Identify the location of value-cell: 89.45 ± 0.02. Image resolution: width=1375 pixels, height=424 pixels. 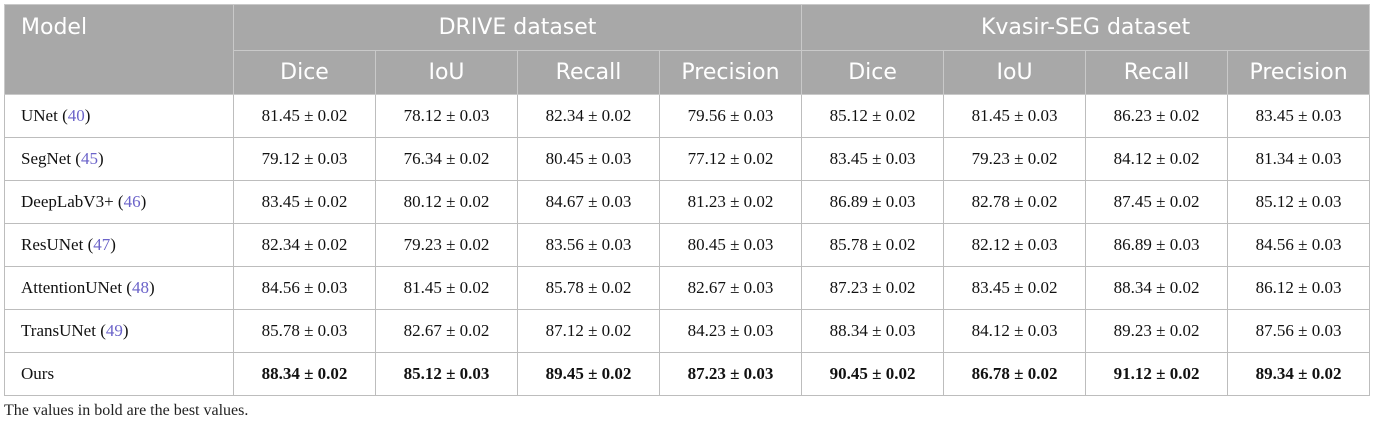
(588, 374).